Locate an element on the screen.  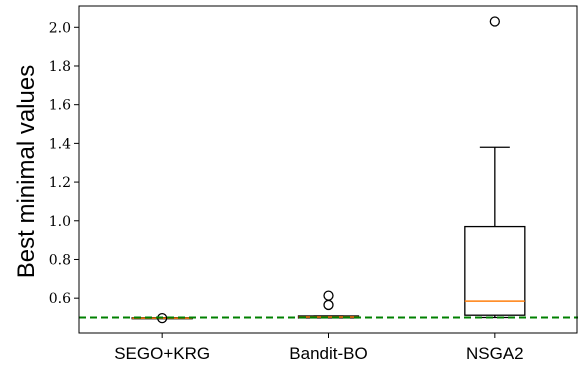
box-body is located at coordinates (495, 270).